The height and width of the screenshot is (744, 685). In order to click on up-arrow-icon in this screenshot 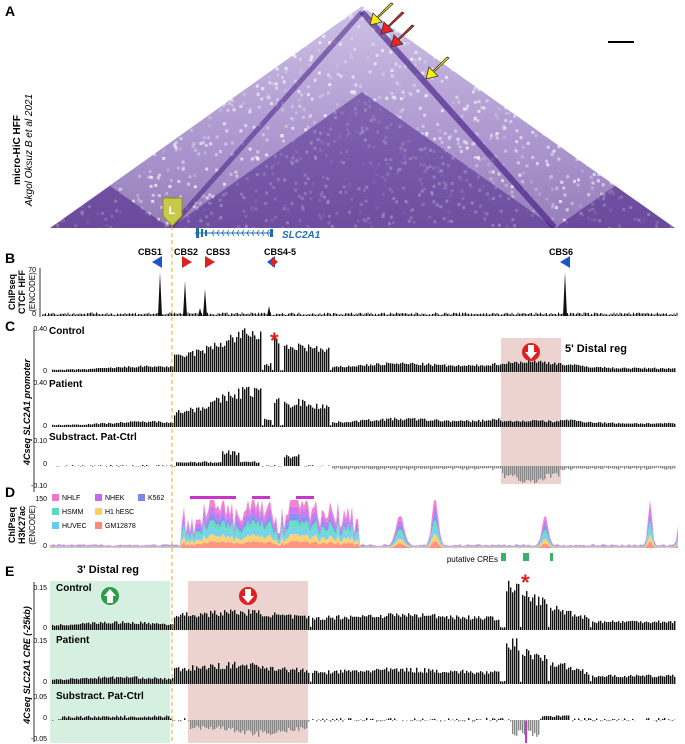, I will do `click(110, 596)`.